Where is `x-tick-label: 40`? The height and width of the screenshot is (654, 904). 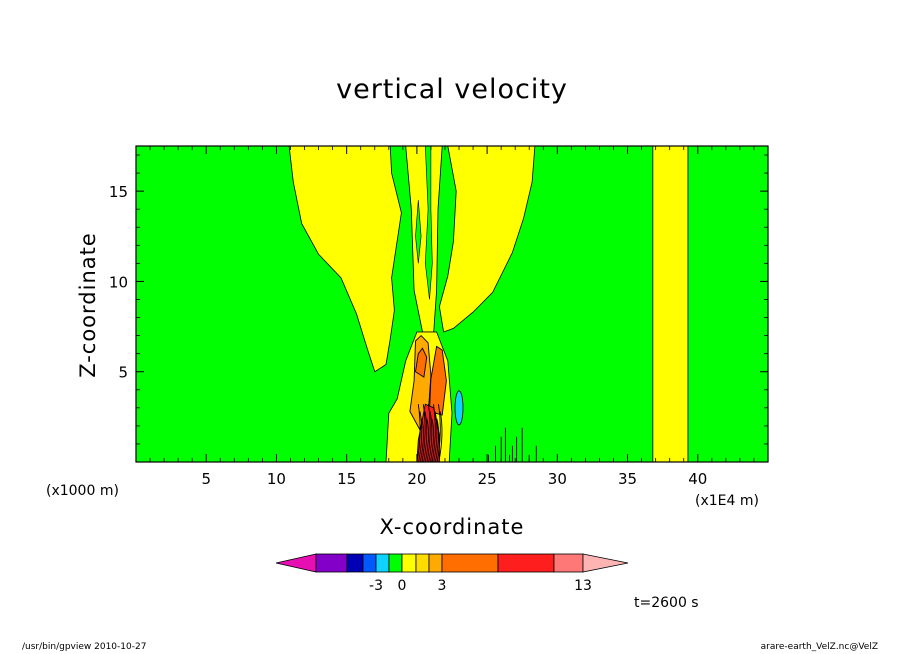 x-tick-label: 40 is located at coordinates (697, 479).